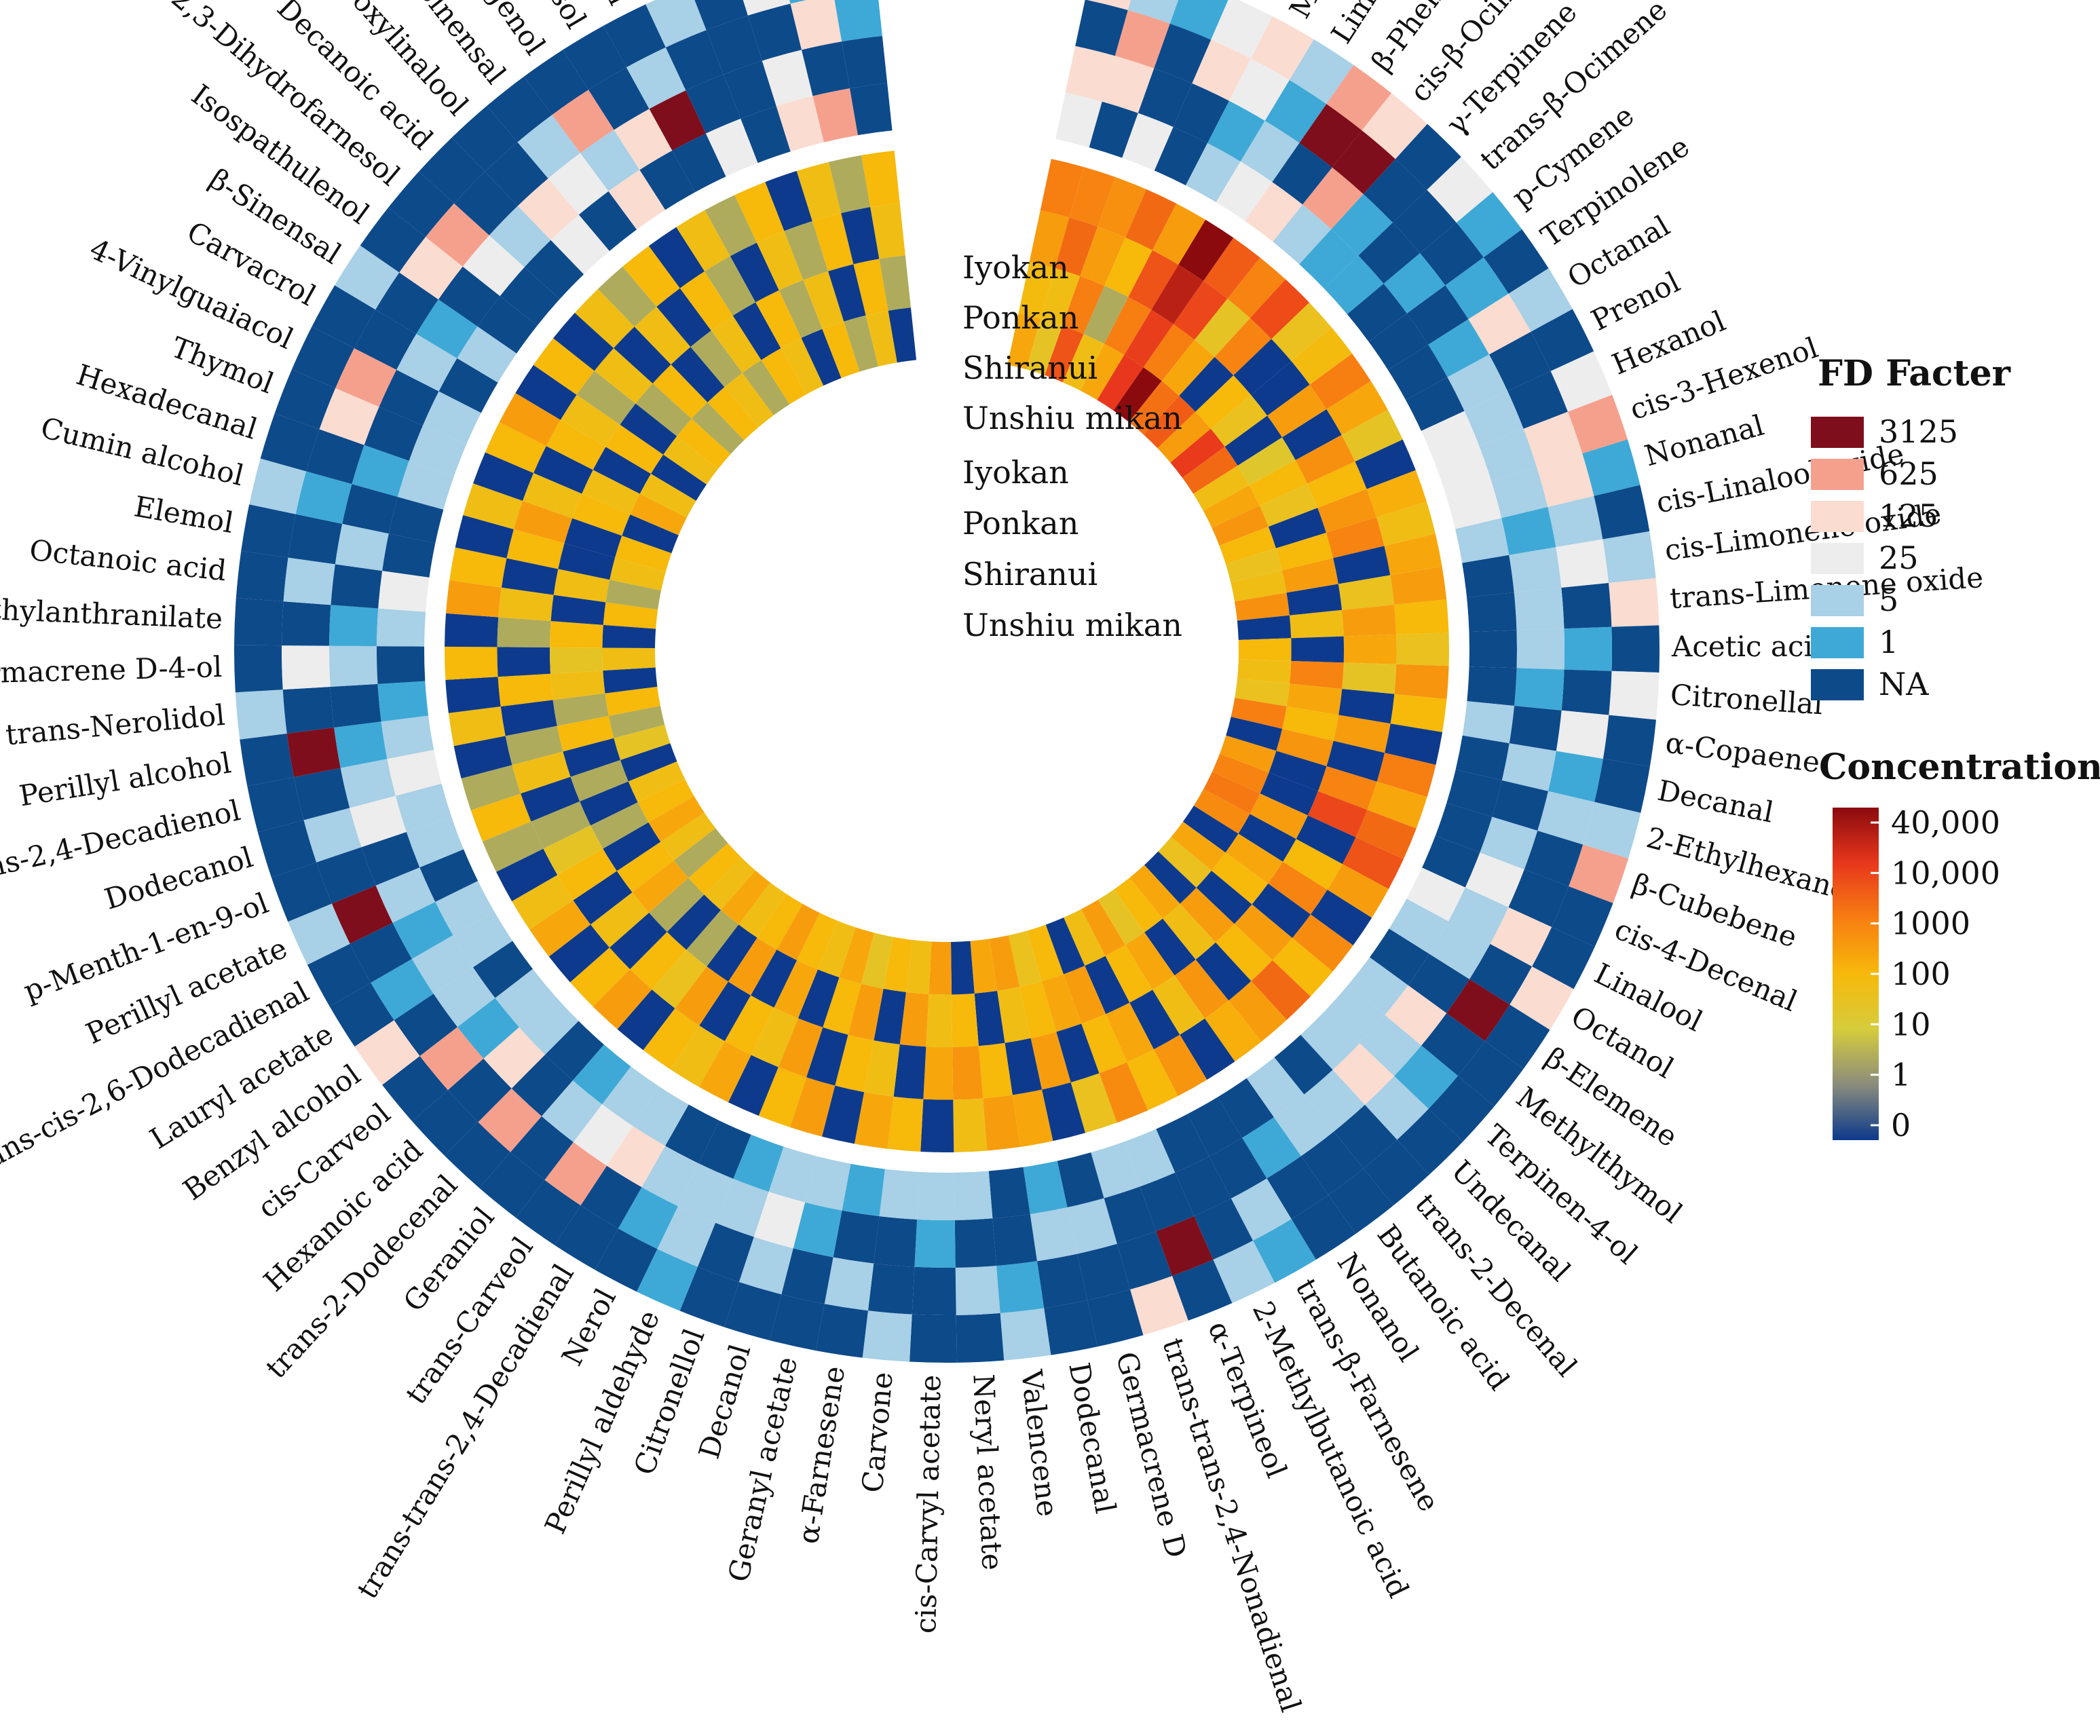 The image size is (2100, 1736). Describe the element at coordinates (1751, 646) in the screenshot. I see `compound-label: Acetic acid` at that location.